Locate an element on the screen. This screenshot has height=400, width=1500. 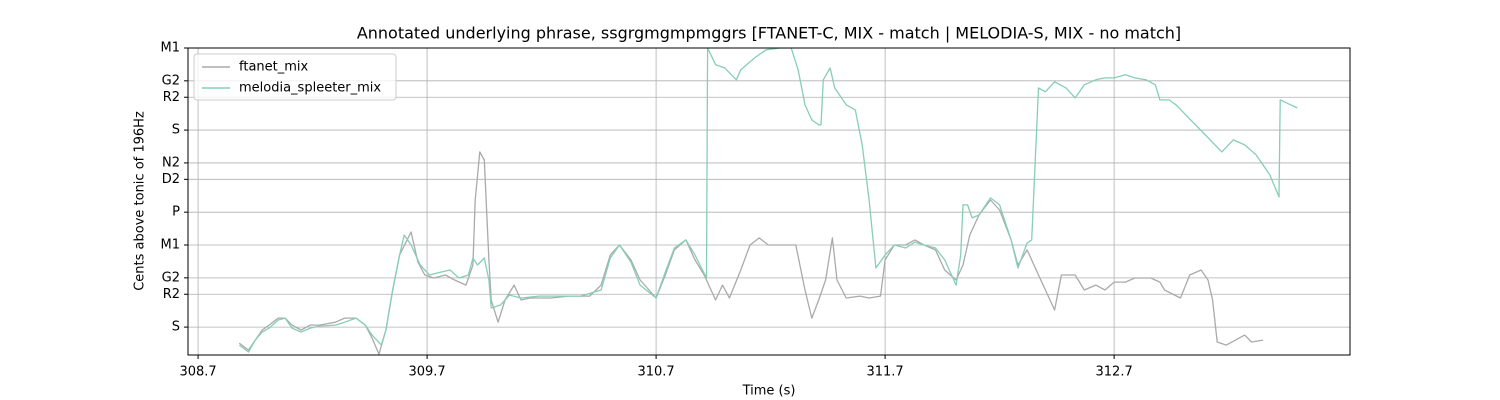
legend-box is located at coordinates (295, 77).